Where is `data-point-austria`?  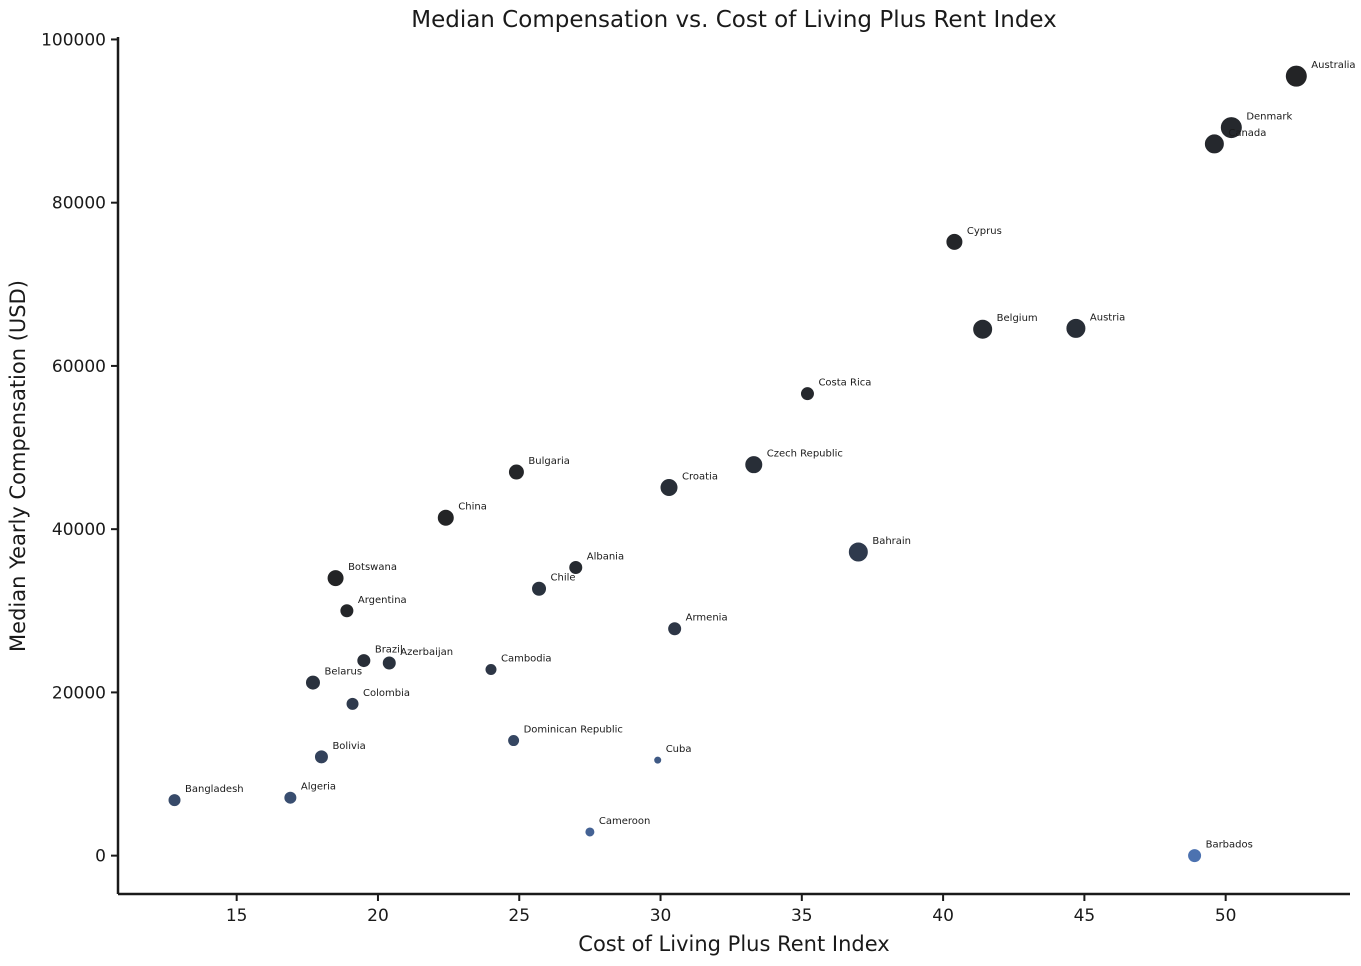
data-point-austria is located at coordinates (1076, 328).